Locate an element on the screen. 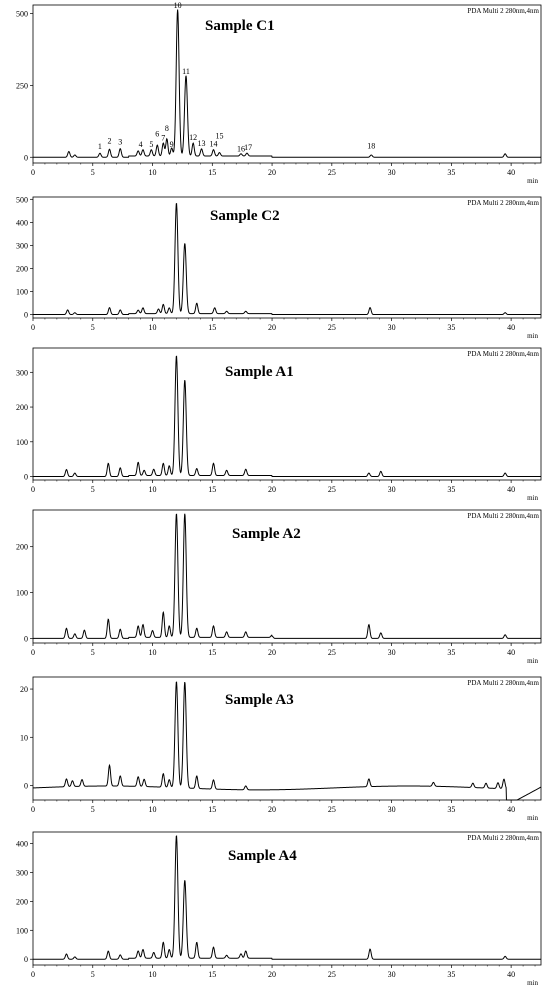 Image resolution: width=550 pixels, height=990 pixels. peak-number-label: 5 is located at coordinates (151, 144).